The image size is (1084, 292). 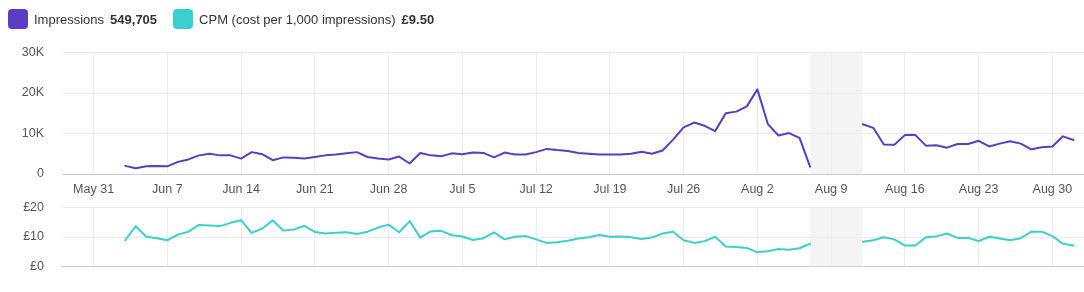 I want to click on x-tick-label: Aug 16, so click(x=905, y=188).